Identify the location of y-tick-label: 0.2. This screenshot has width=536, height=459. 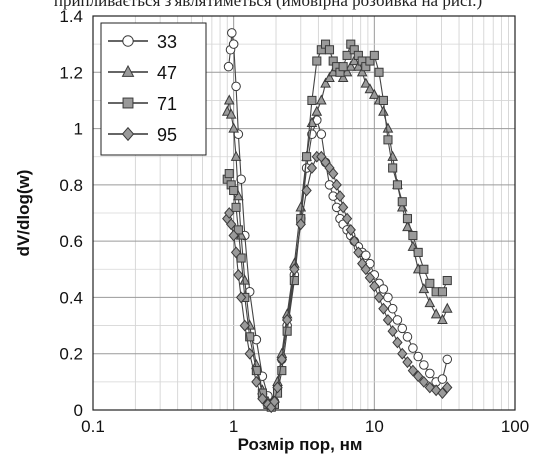
(71, 354).